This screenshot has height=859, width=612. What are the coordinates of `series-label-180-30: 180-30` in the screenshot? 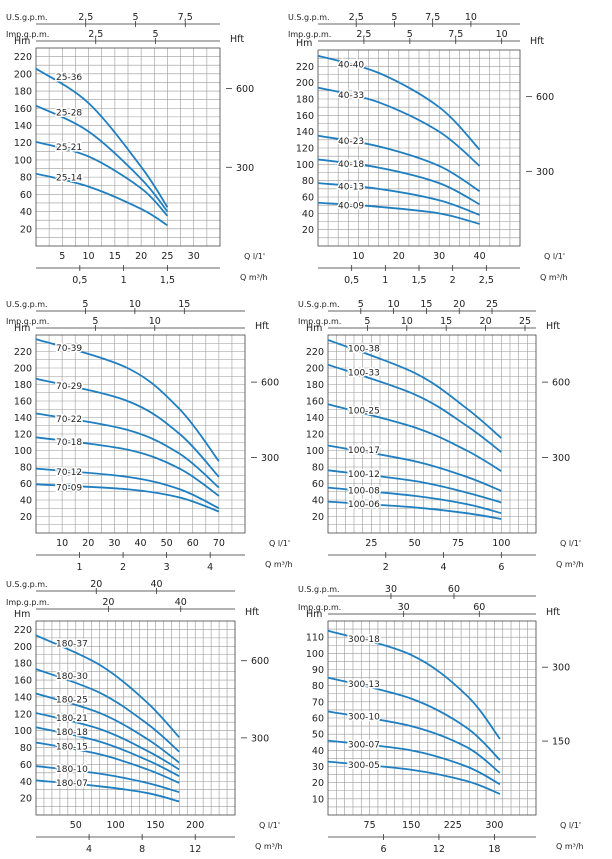 It's located at (72, 677).